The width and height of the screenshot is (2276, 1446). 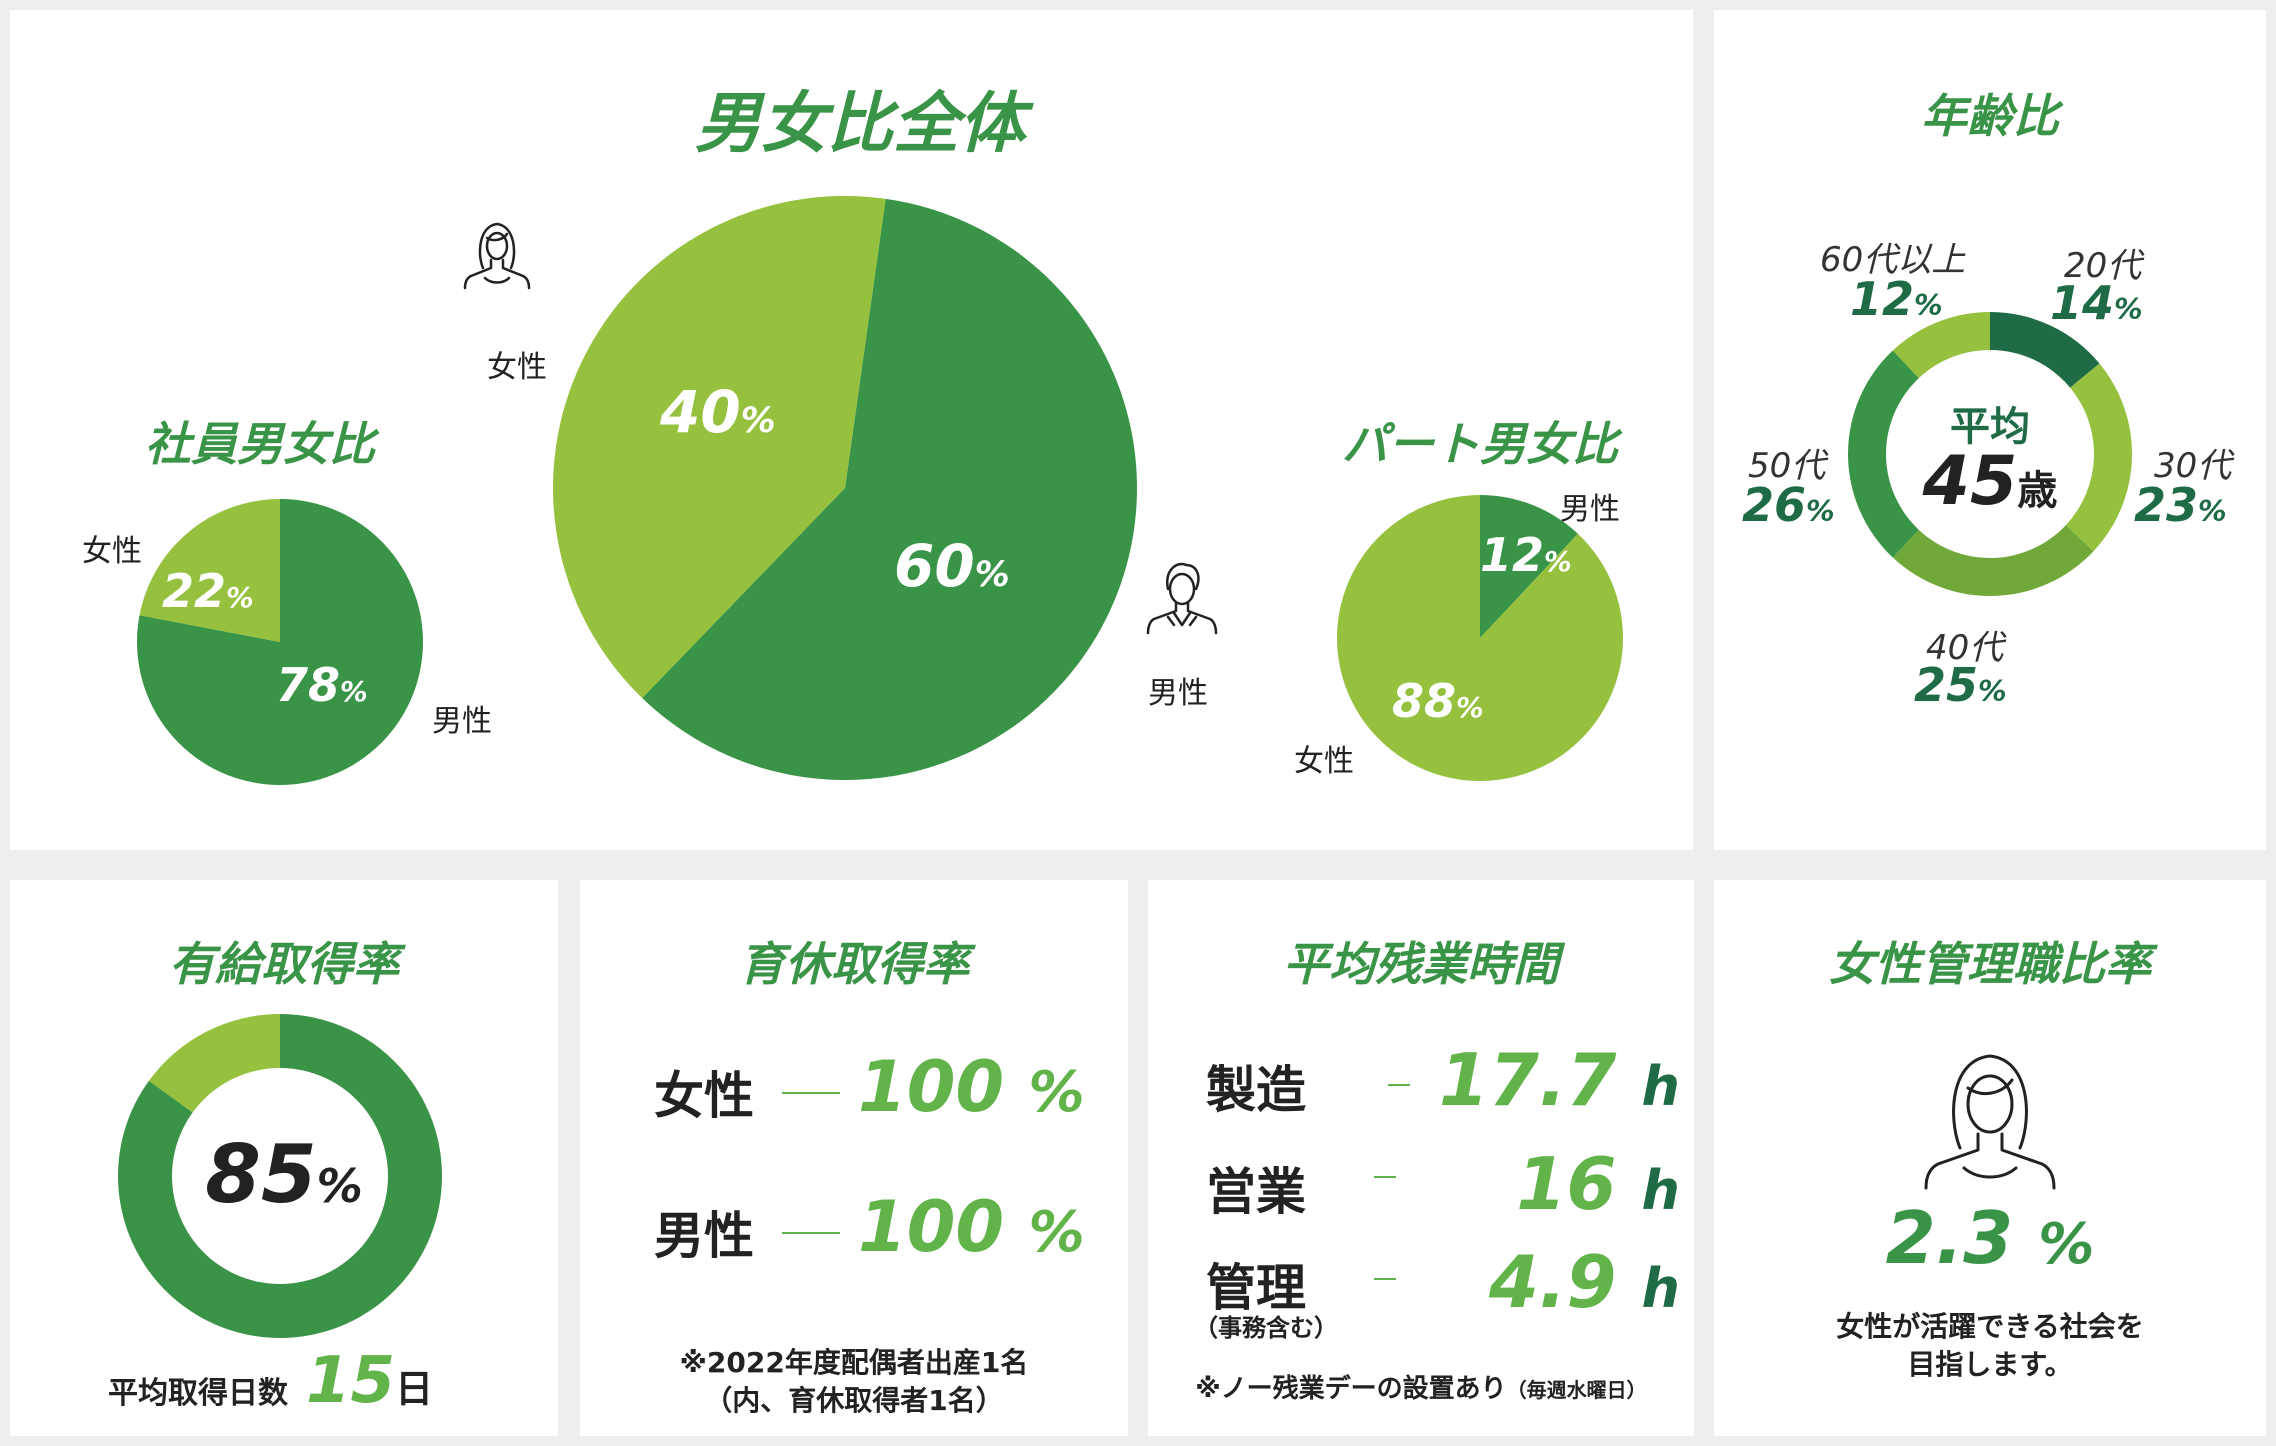 I want to click on age-value-20s-number: 14, so click(x=2082, y=303).